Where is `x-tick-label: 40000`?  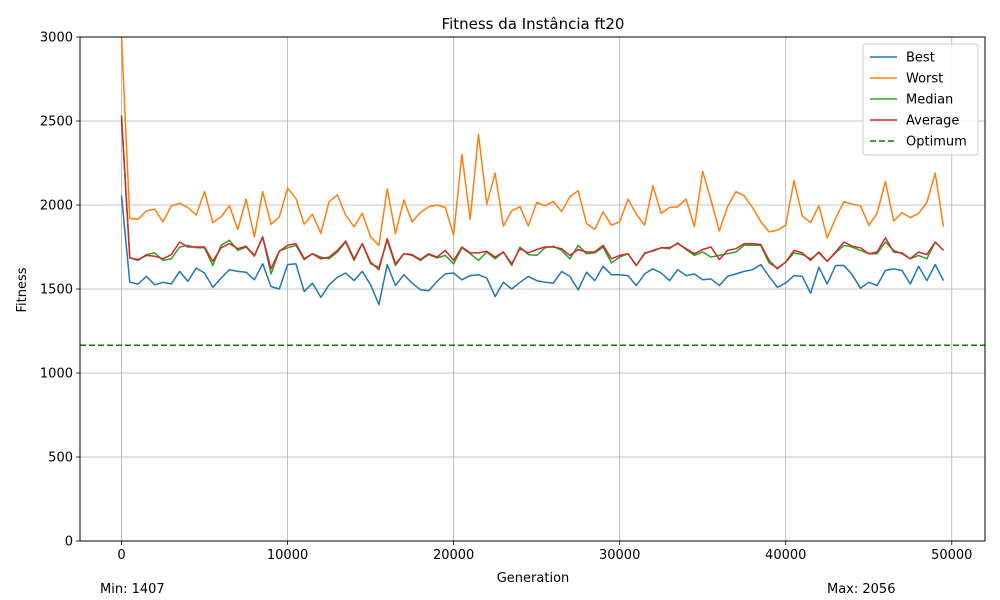
x-tick-label: 40000 is located at coordinates (785, 555).